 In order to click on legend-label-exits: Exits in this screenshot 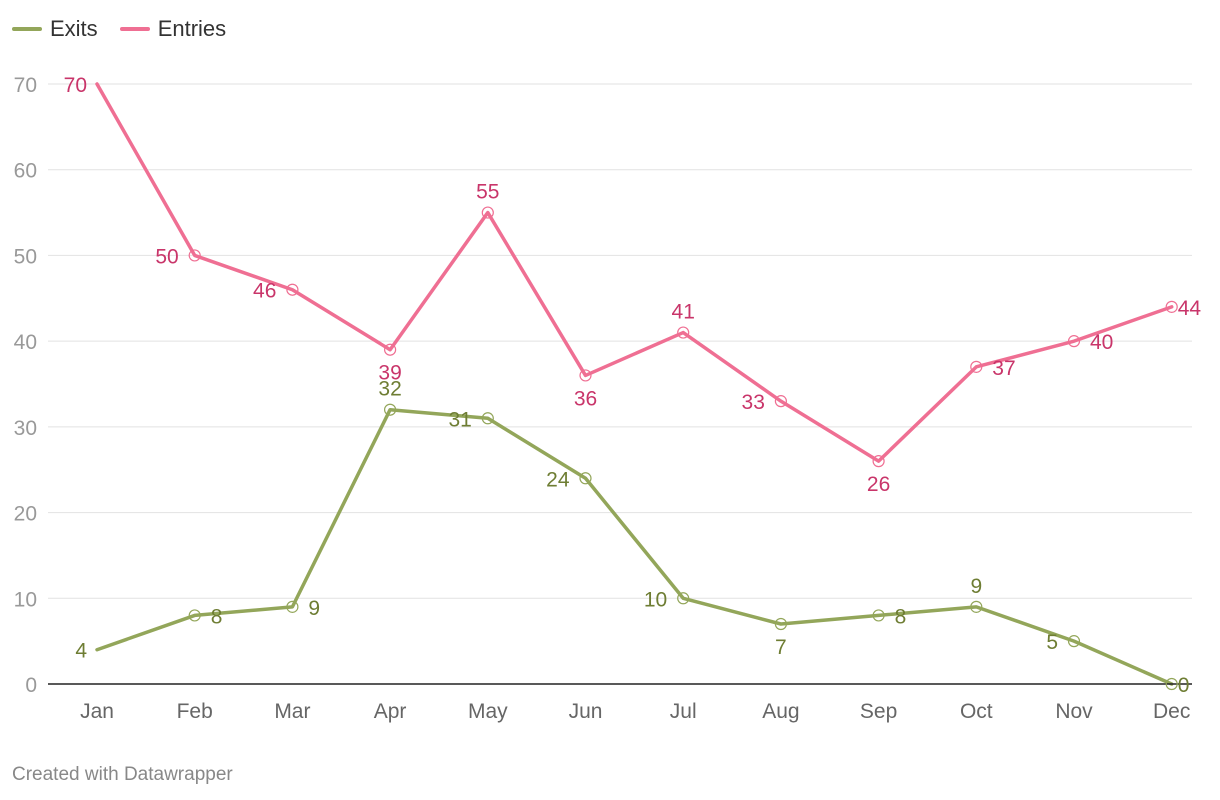, I will do `click(74, 28)`.